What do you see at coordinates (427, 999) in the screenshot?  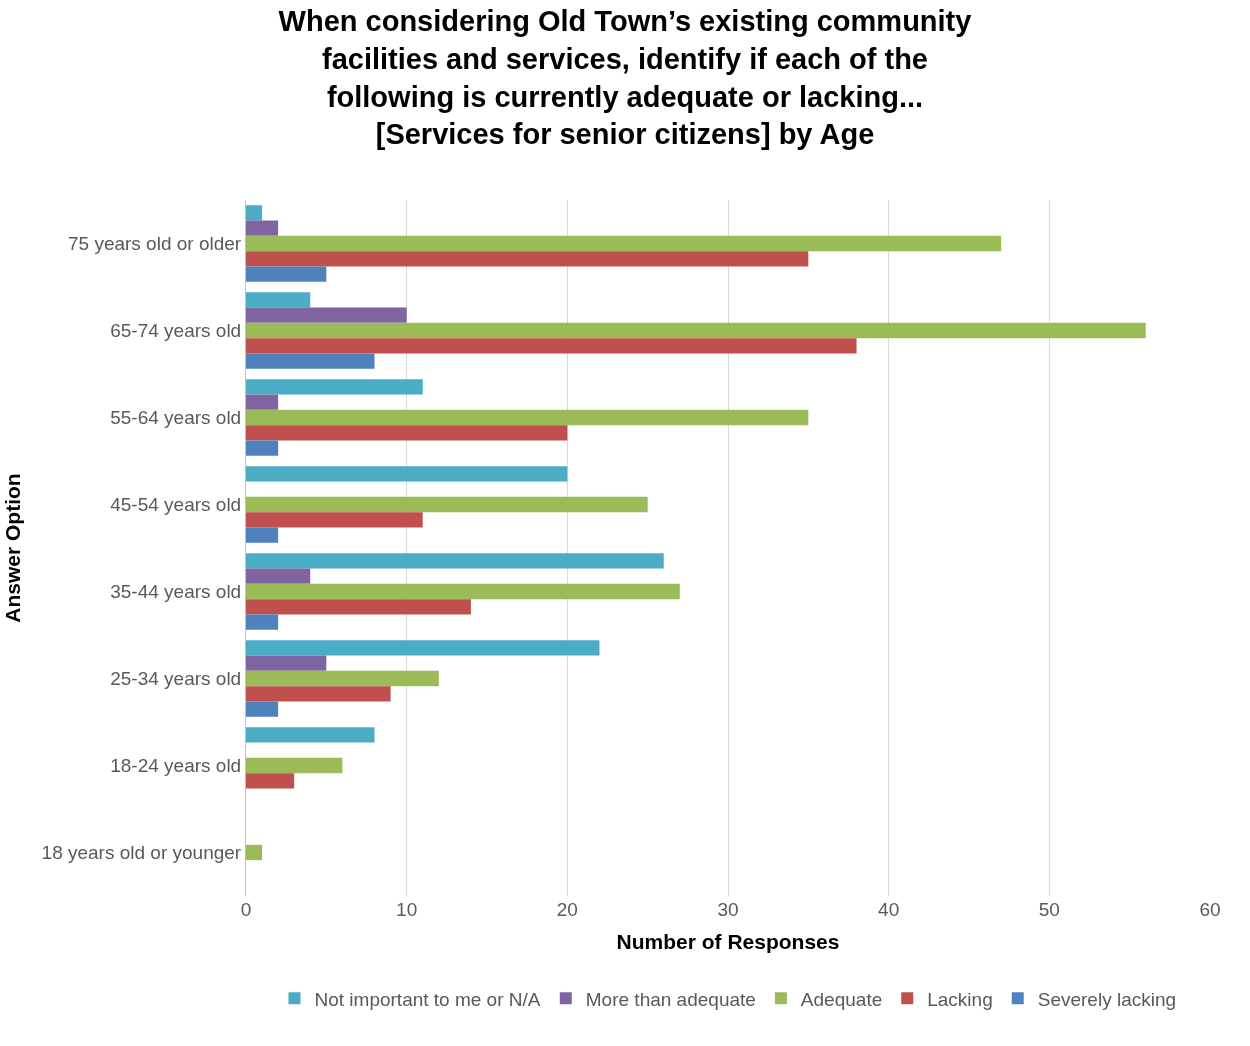 I see `legend-label: Not important to me or N/A` at bounding box center [427, 999].